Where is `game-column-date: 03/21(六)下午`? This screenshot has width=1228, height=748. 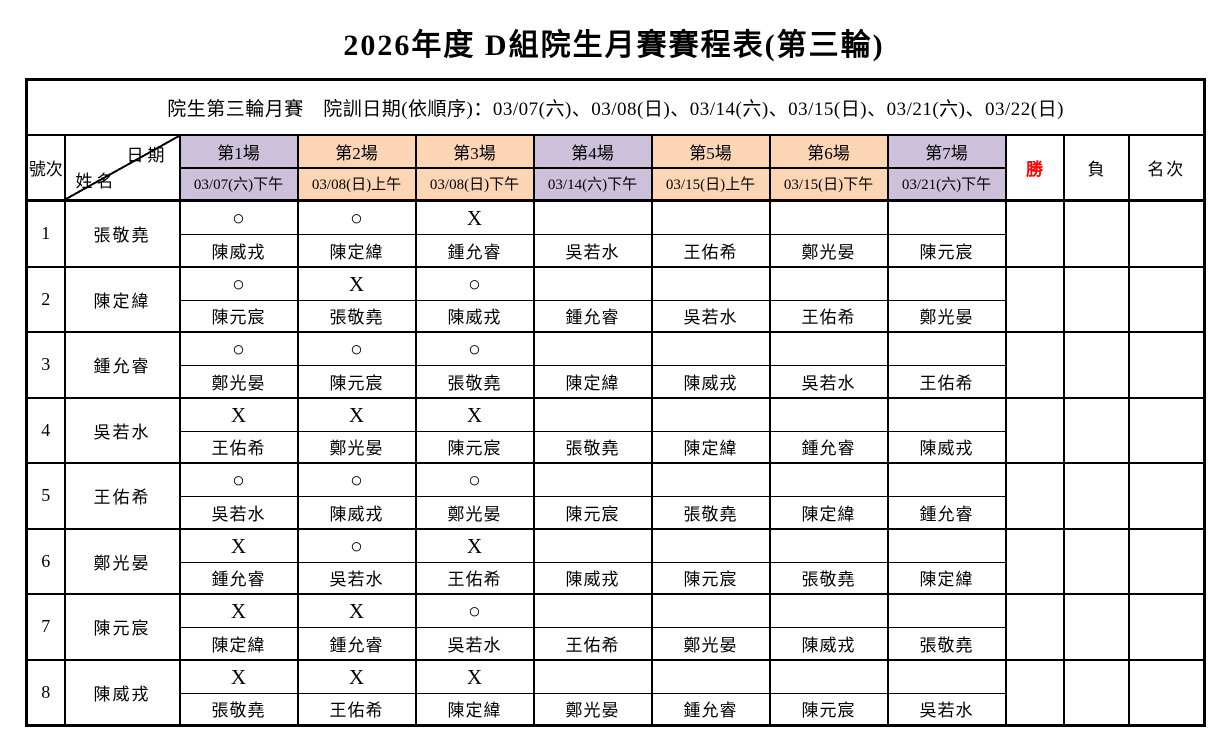 game-column-date: 03/21(六)下午 is located at coordinates (946, 184).